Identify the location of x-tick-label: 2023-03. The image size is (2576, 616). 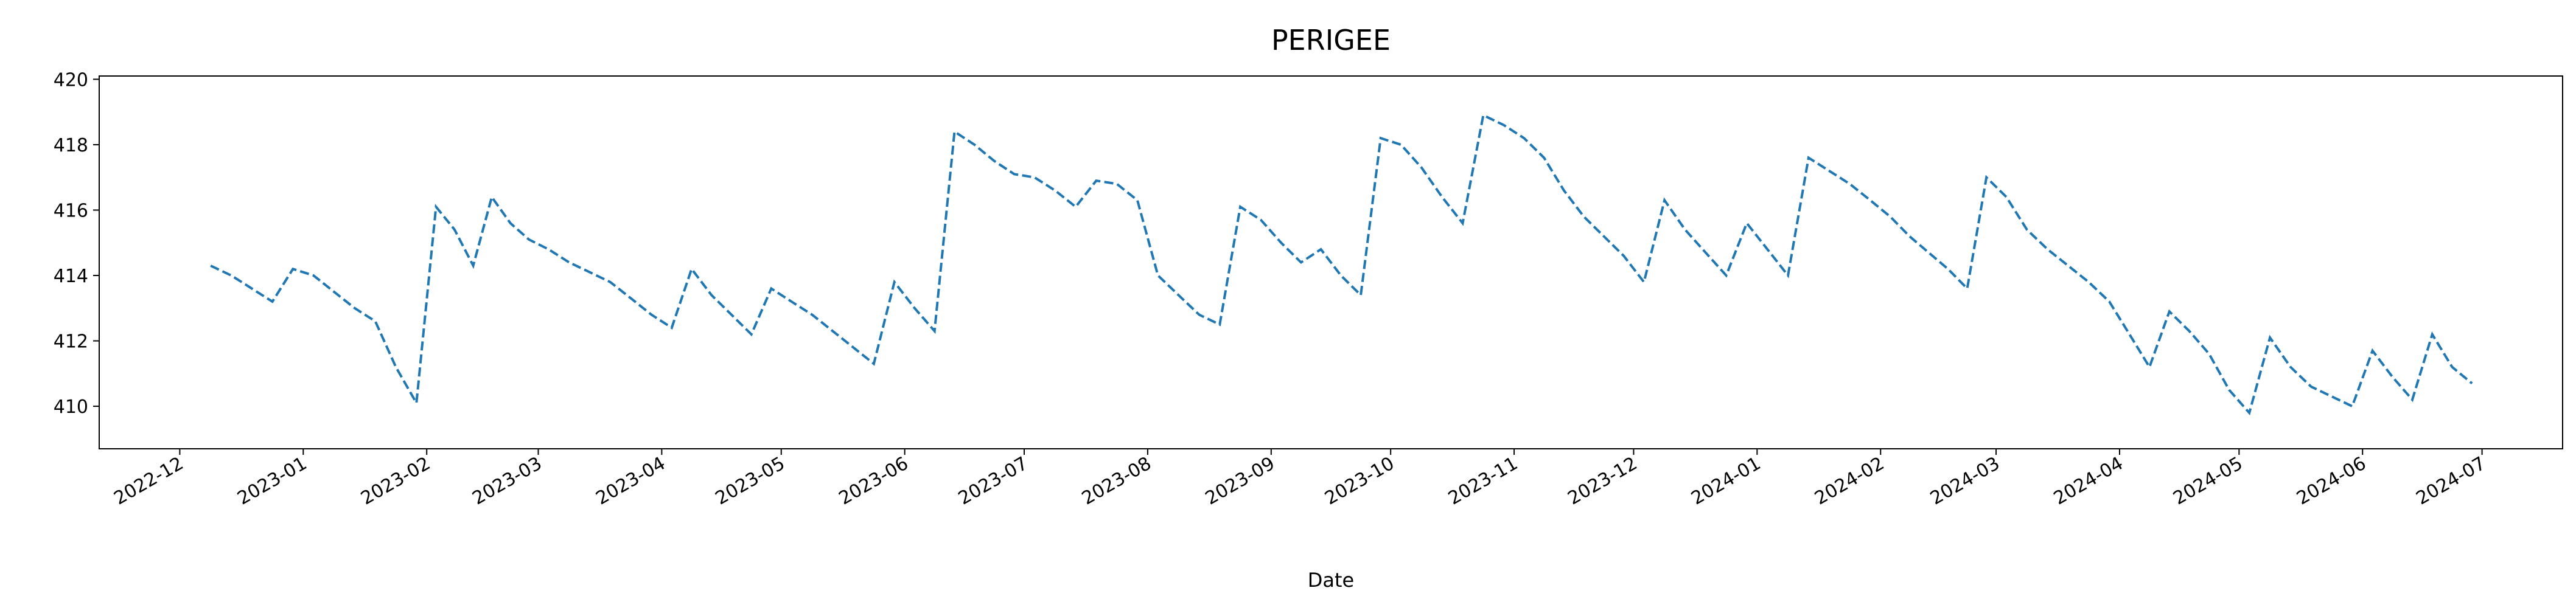
(507, 481).